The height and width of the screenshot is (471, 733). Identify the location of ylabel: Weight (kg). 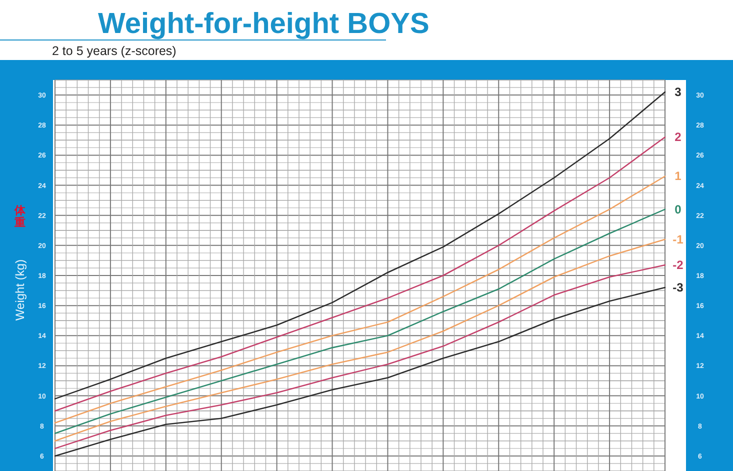
(20, 290).